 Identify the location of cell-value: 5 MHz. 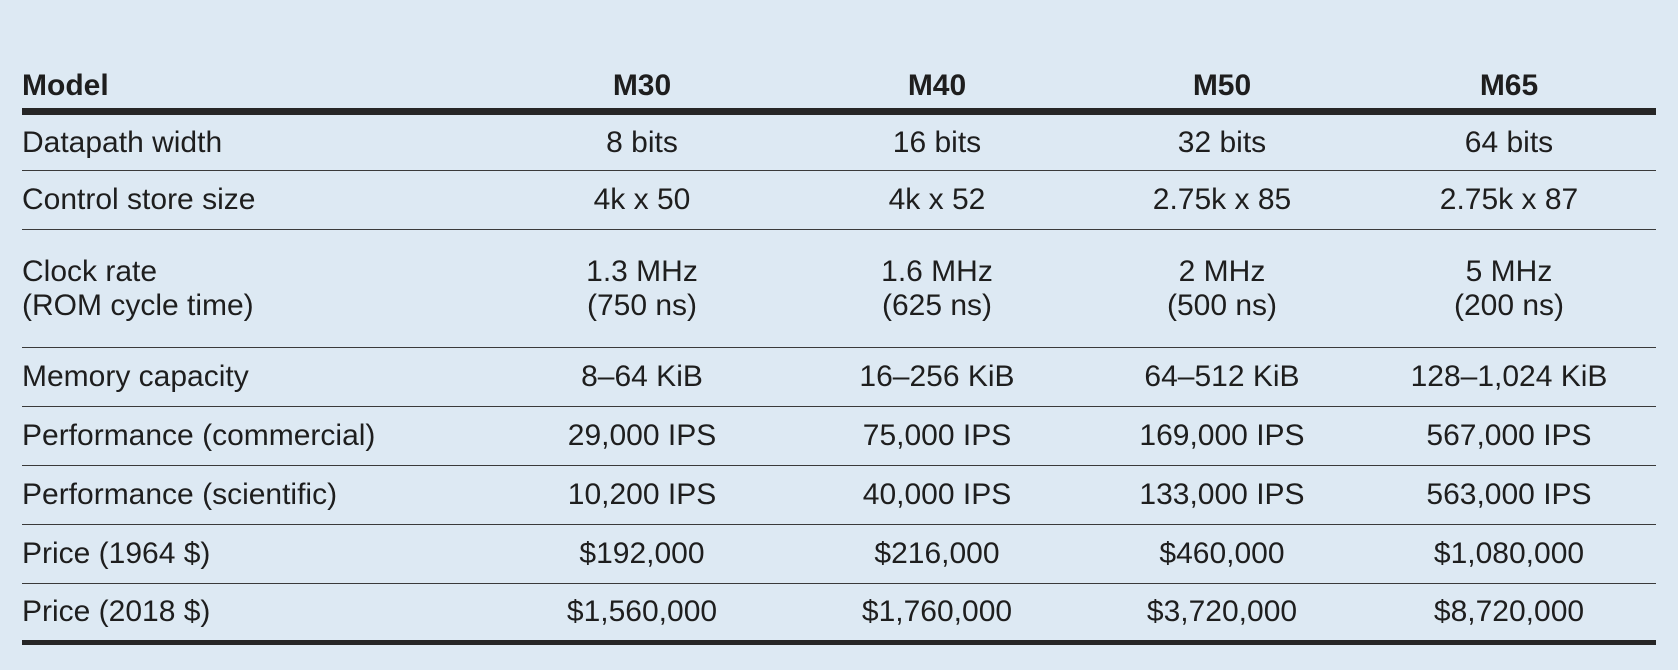
(1509, 271).